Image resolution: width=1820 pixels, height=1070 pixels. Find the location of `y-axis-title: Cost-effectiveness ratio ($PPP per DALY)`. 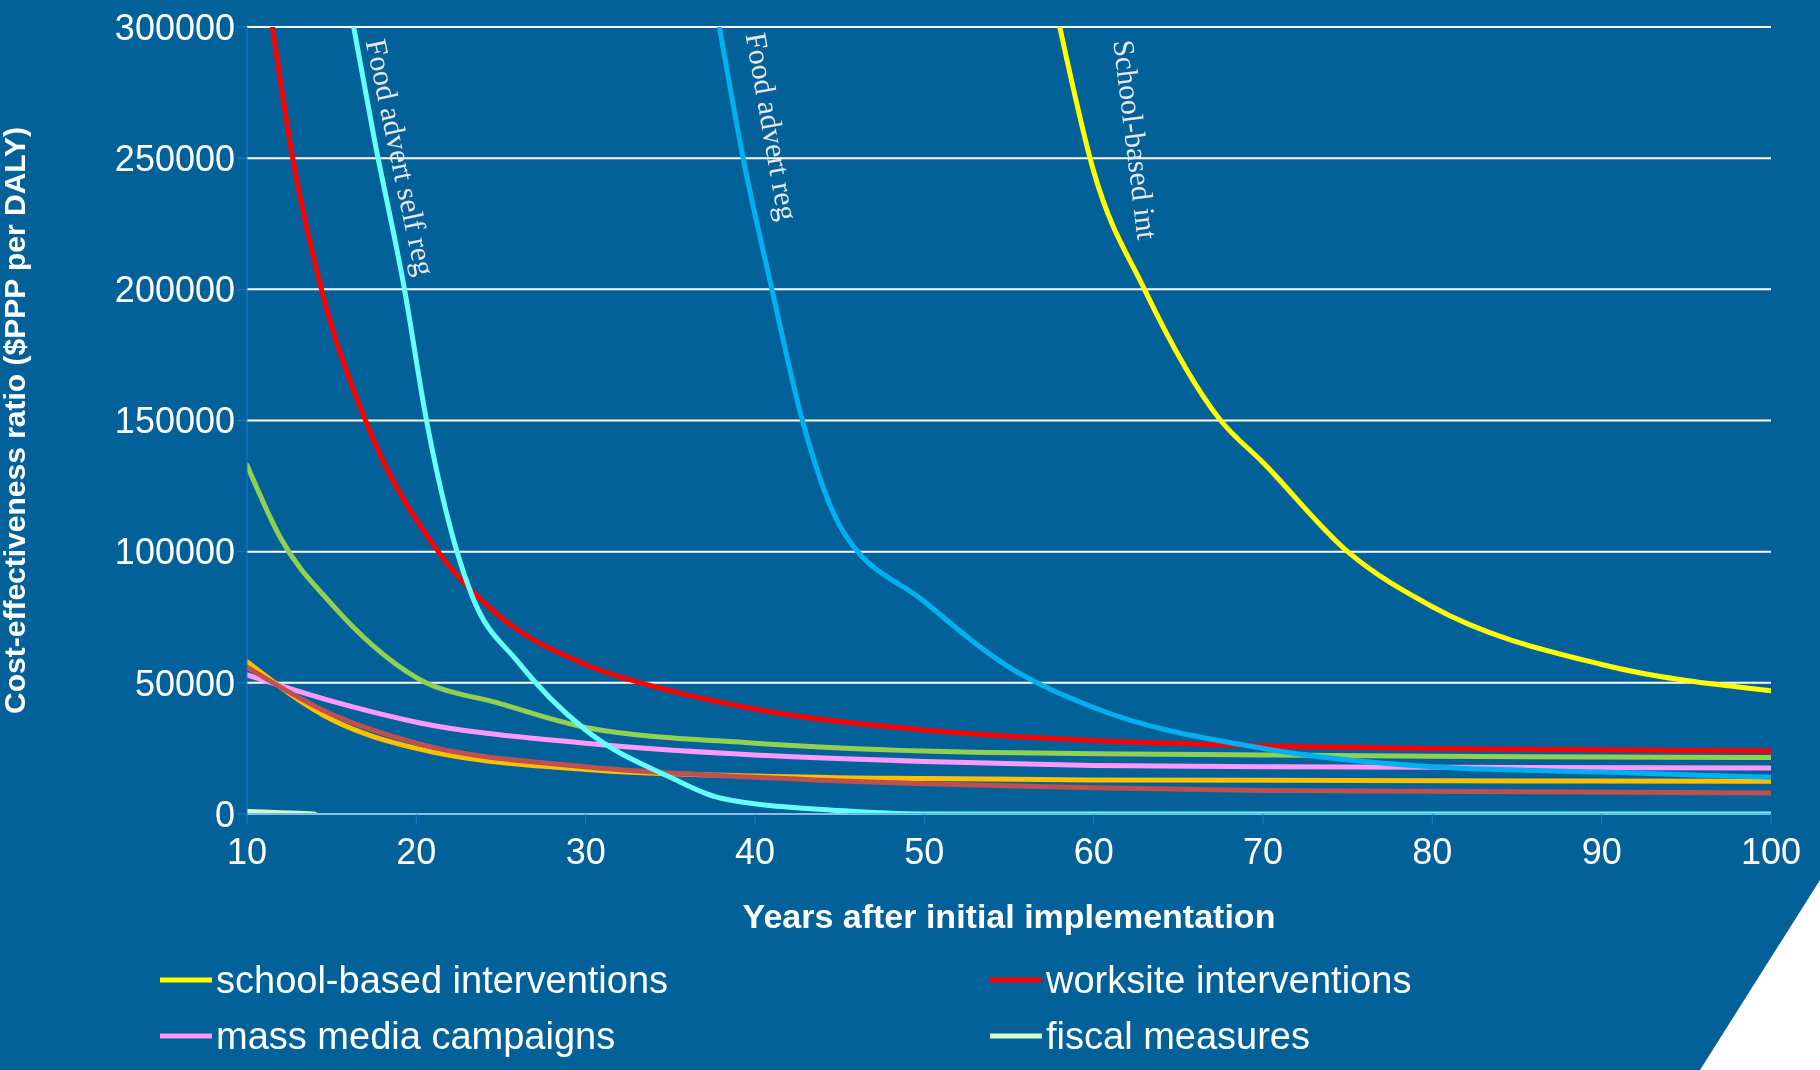

y-axis-title: Cost-effectiveness ratio ($PPP per DALY) is located at coordinates (15, 420).